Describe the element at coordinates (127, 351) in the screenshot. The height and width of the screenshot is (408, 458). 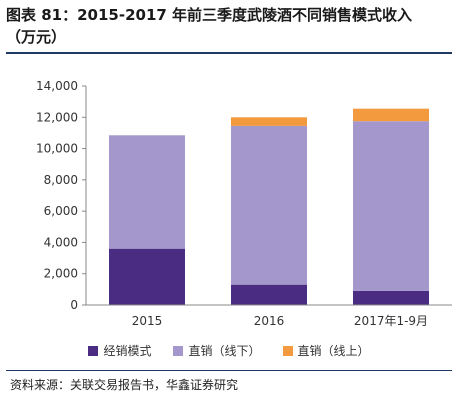
I see `legend-label: 经销模式` at that location.